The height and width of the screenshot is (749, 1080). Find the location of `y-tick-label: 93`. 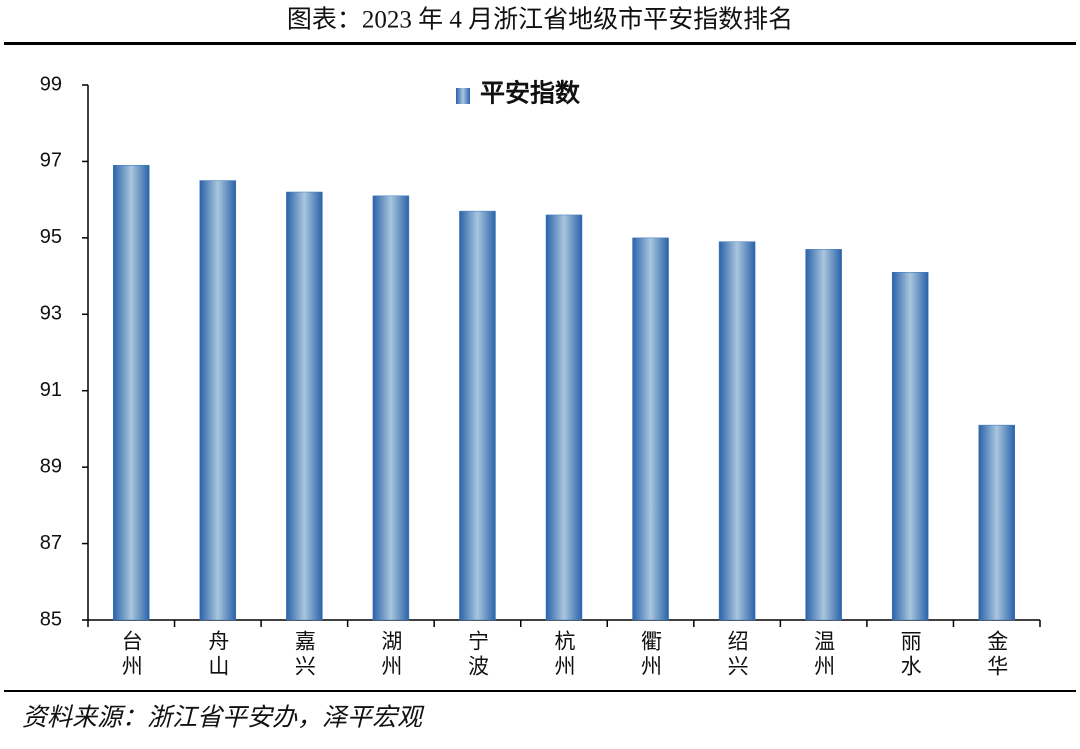

y-tick-label: 93 is located at coordinates (51, 314).